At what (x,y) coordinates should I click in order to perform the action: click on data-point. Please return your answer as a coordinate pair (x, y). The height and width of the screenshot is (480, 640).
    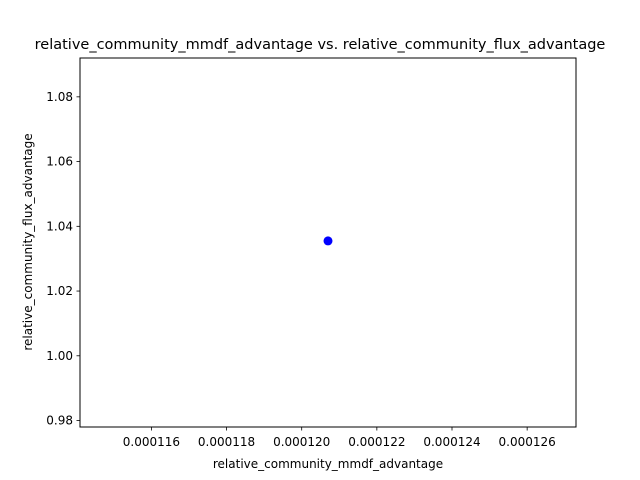
    Looking at the image, I should click on (328, 241).